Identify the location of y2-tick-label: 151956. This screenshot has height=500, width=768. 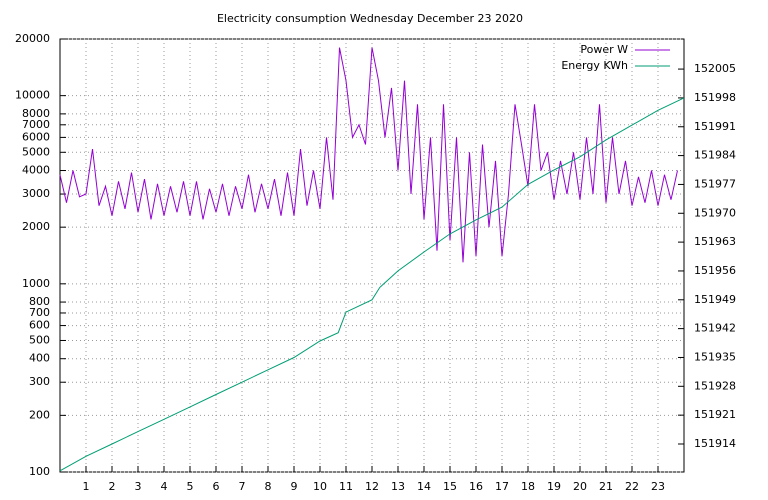
(715, 270).